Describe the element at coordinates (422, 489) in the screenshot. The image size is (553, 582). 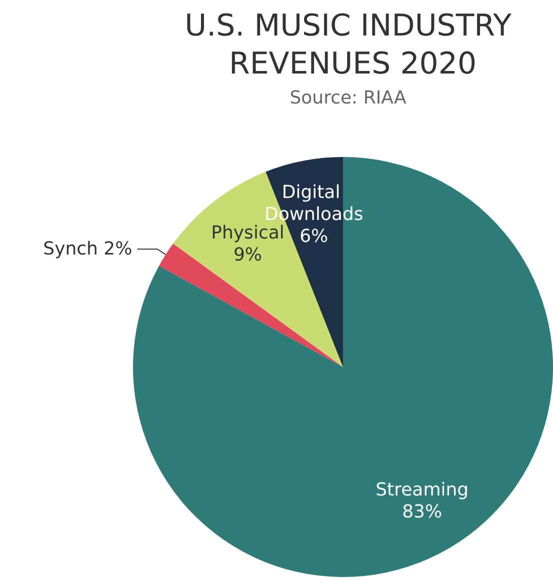
I see `slice-label: Streaming` at that location.